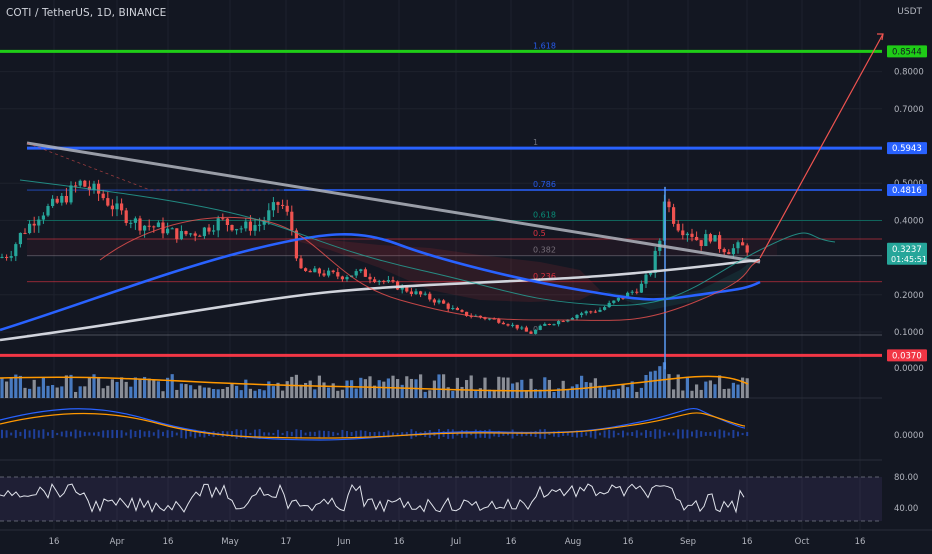 This screenshot has height=554, width=932. I want to click on rsi-tick-label: 80.00, so click(906, 478).